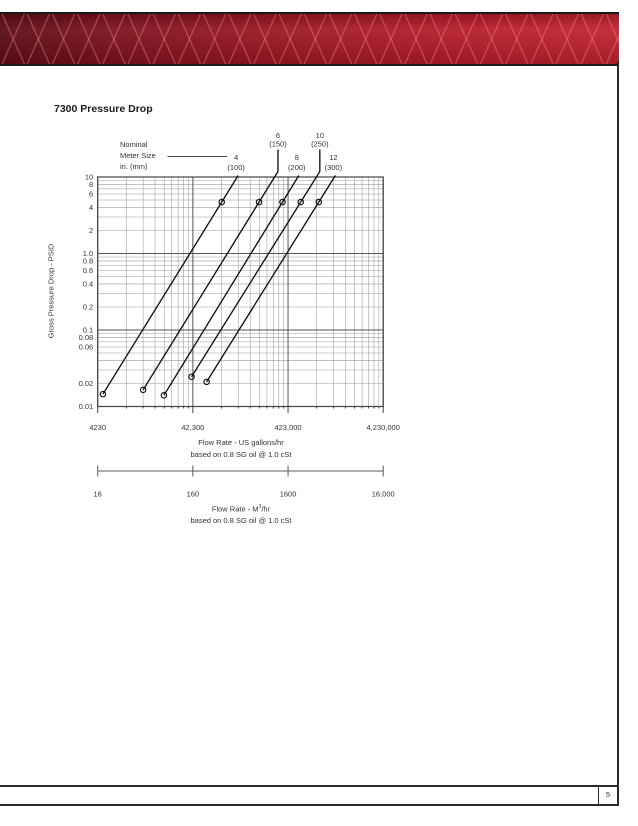 The height and width of the screenshot is (826, 638). I want to click on x-tick-label: 4230, so click(97, 427).